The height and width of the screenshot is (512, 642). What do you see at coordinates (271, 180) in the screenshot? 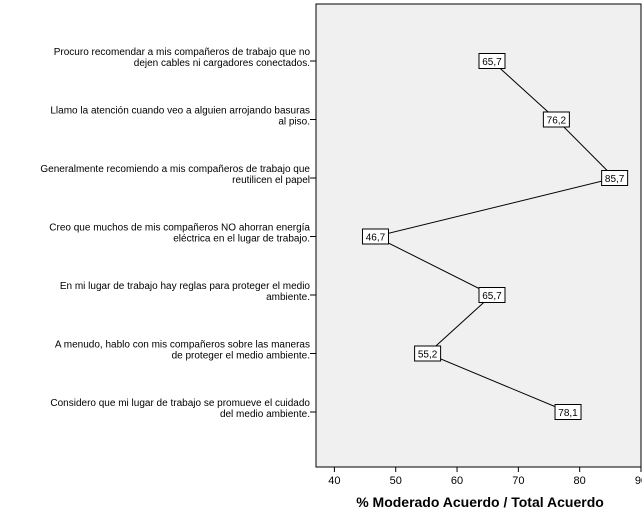
I see `category-label: reutilicen el papel` at bounding box center [271, 180].